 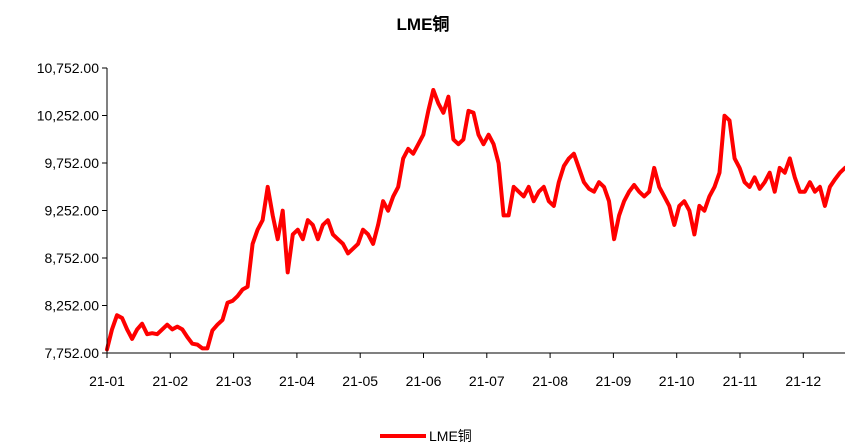 I want to click on y-tick-label: 9,252.00, so click(x=72, y=211).